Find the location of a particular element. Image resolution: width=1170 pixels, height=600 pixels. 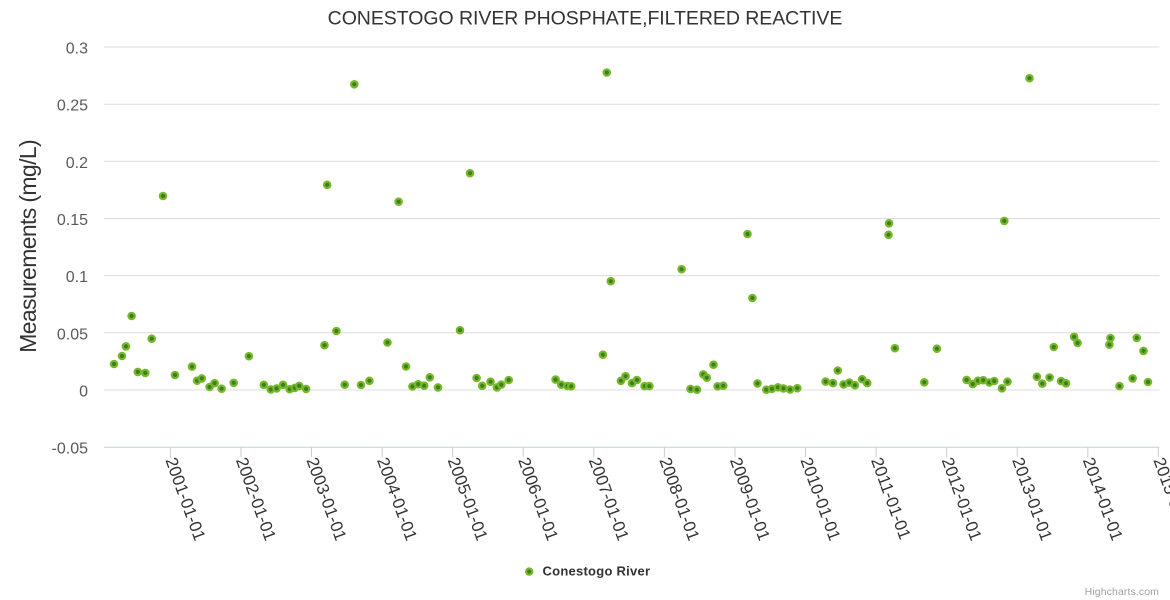

svg-text: 0.1 is located at coordinates (77, 277).